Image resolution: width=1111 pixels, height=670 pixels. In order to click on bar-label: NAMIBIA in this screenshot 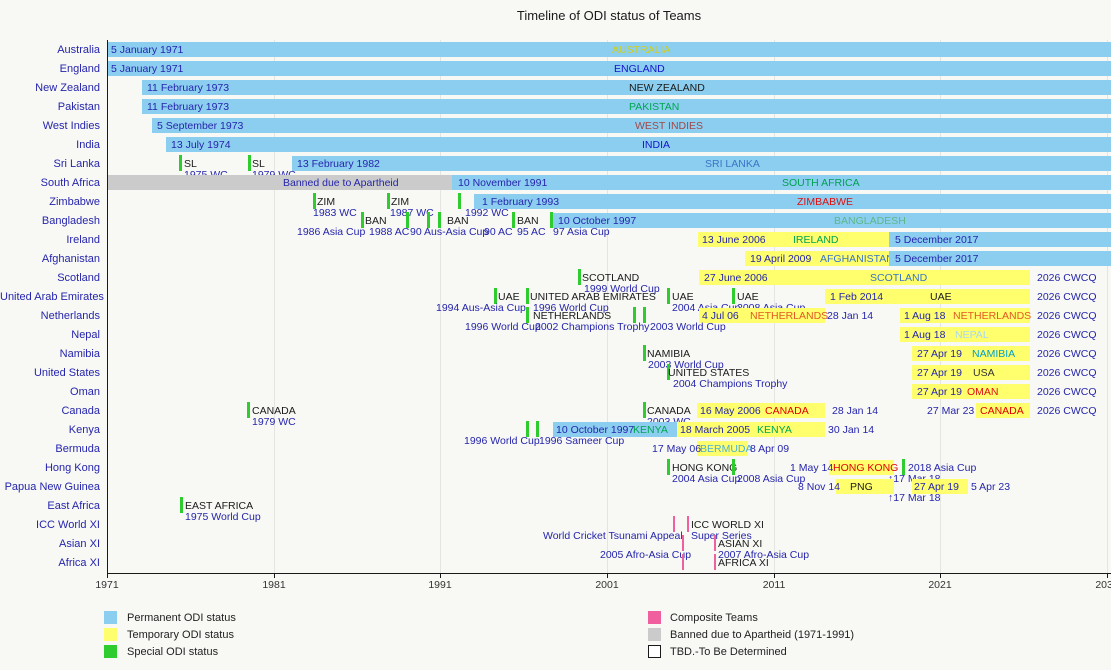, I will do `click(994, 354)`.